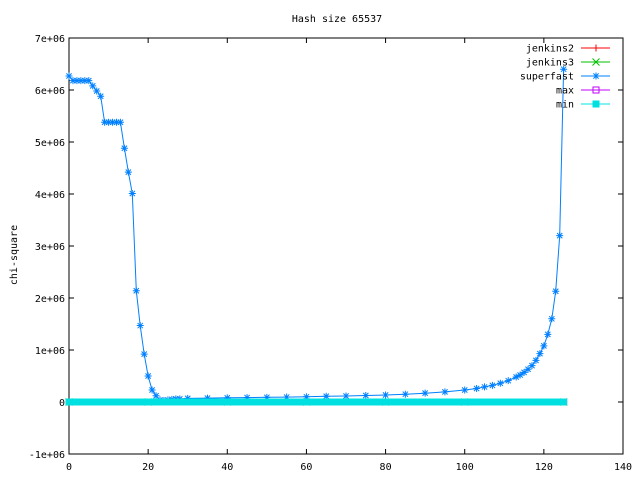 The width and height of the screenshot is (640, 480). What do you see at coordinates (306, 467) in the screenshot?
I see `x-tick-label: 60` at bounding box center [306, 467].